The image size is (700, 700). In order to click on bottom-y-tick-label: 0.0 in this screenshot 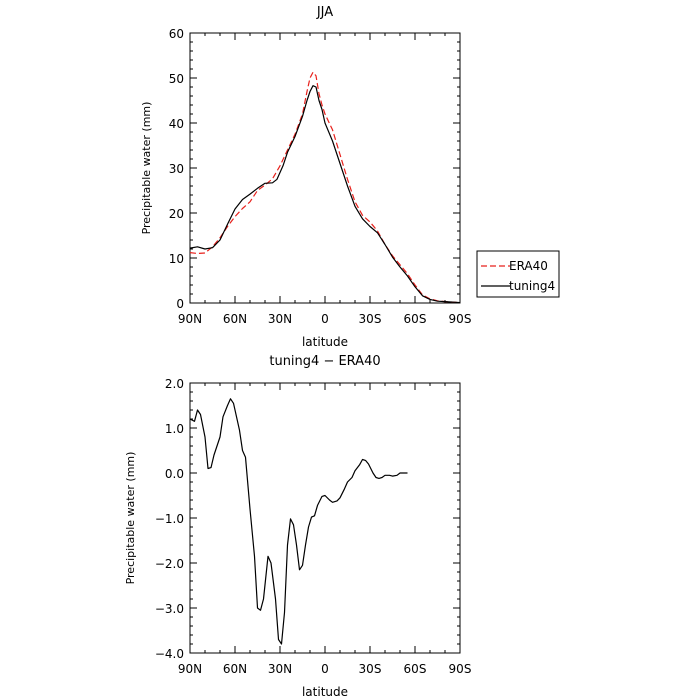, I will do `click(174, 474)`.